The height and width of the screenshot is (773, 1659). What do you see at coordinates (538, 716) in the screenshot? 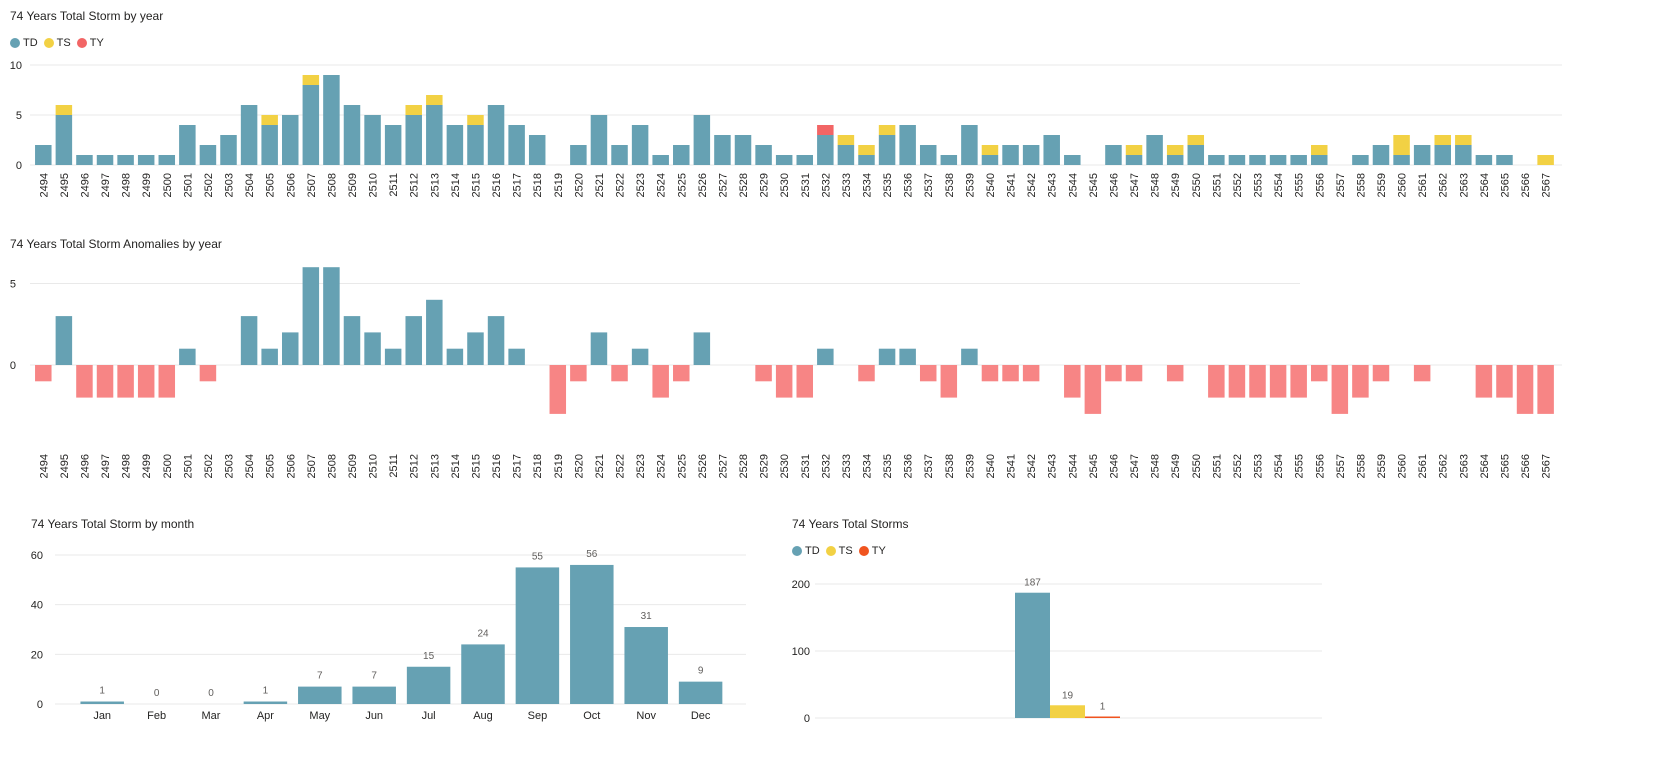
I see `x-tick-label: Sep` at bounding box center [538, 716].